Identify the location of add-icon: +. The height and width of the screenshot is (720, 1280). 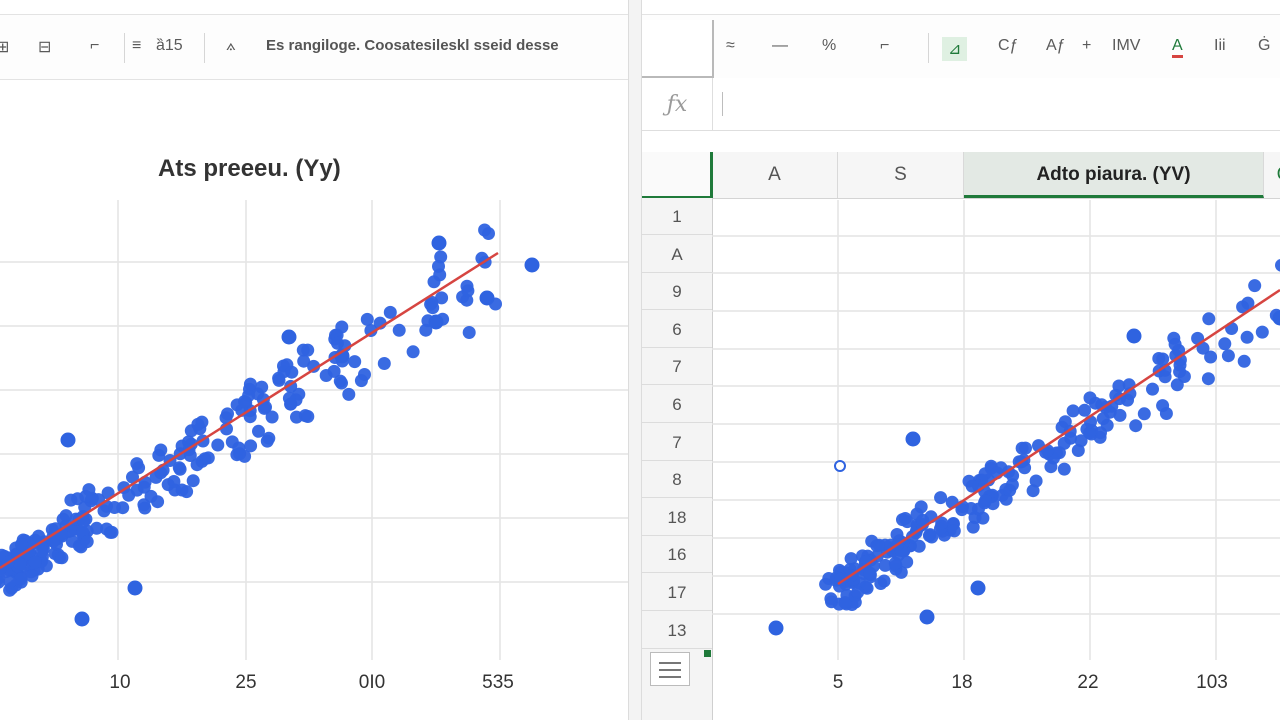
(1087, 45).